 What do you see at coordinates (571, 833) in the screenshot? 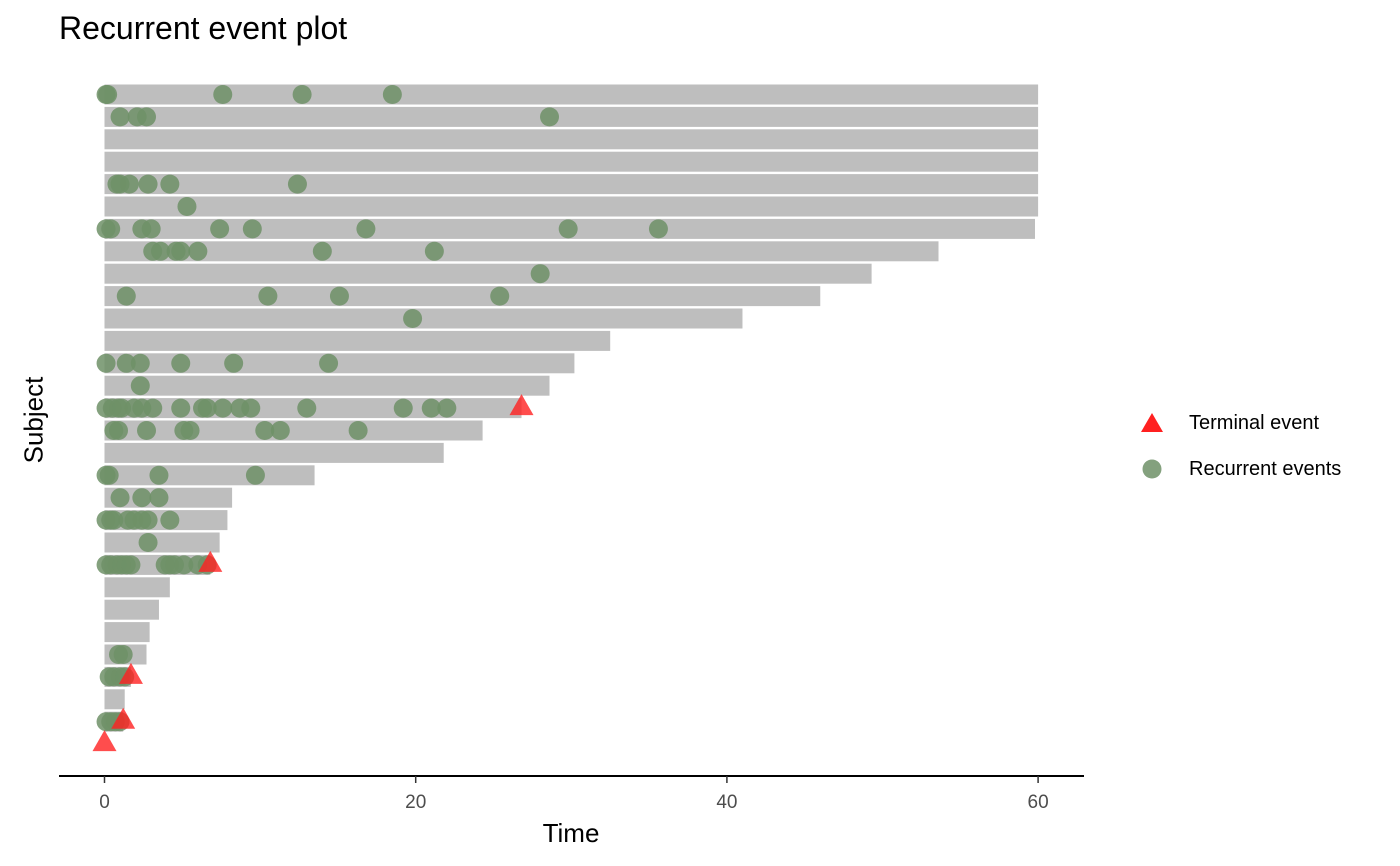
I see `x-axis-label: Time` at bounding box center [571, 833].